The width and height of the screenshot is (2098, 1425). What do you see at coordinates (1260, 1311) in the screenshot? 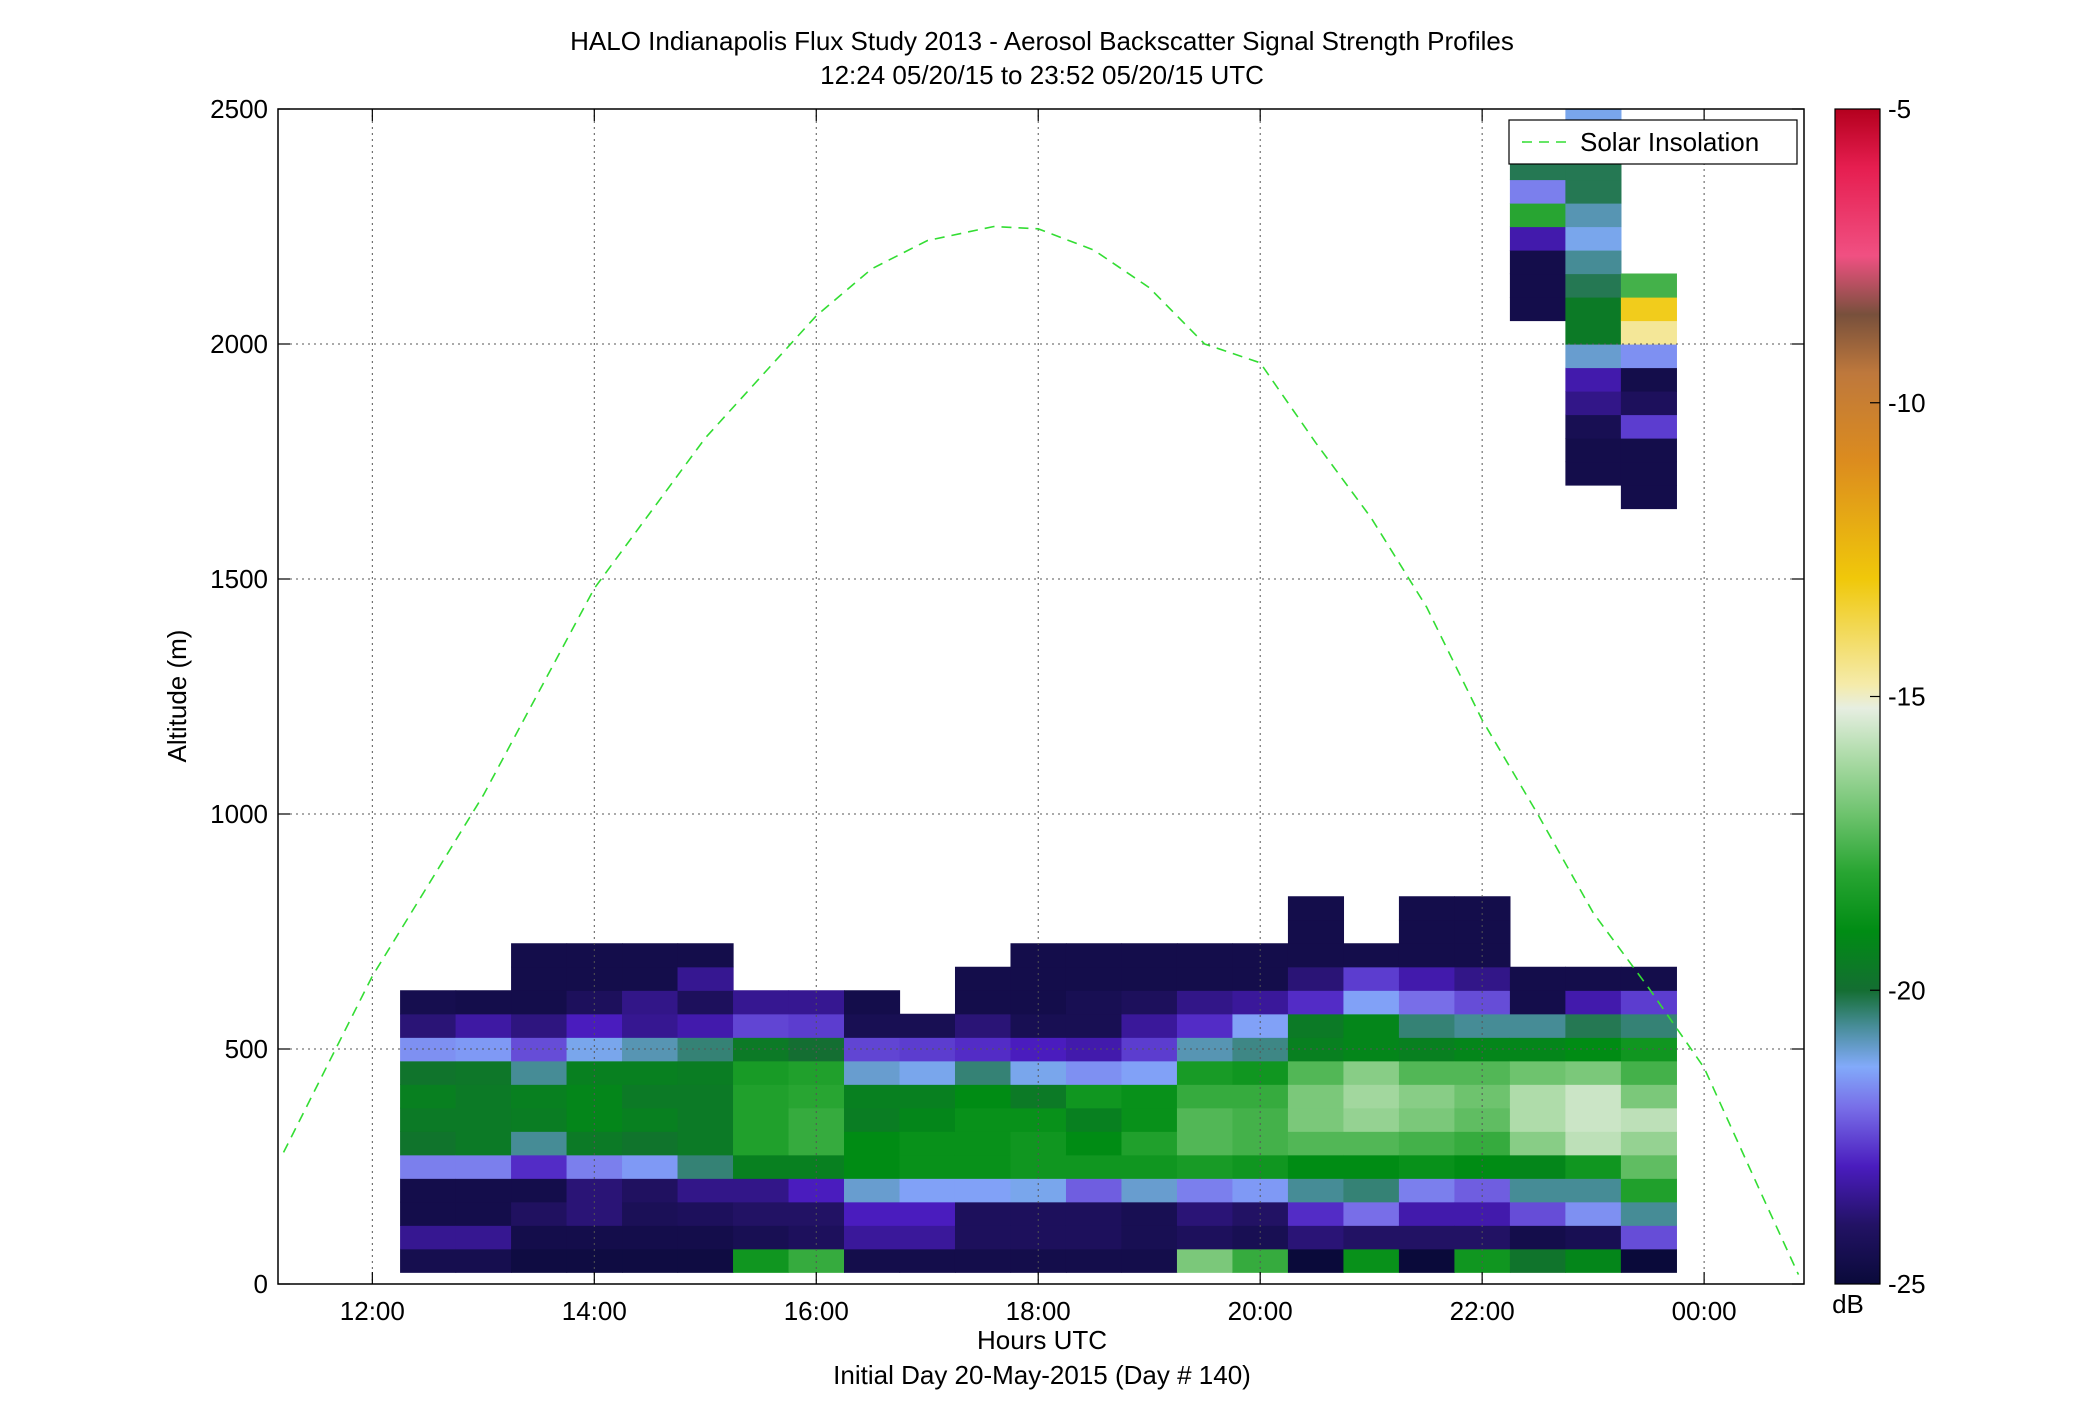
I see `x-tick-label: 20:00` at bounding box center [1260, 1311].